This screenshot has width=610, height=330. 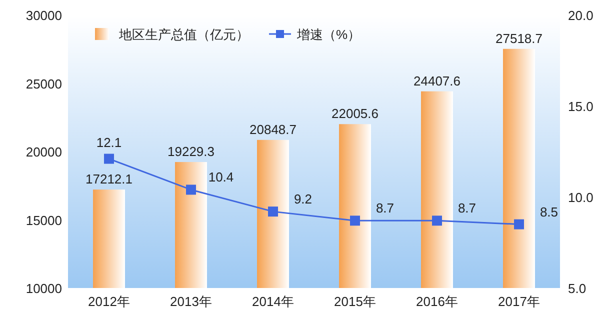 What do you see at coordinates (355, 301) in the screenshot?
I see `x-tick-label: 2015年` at bounding box center [355, 301].